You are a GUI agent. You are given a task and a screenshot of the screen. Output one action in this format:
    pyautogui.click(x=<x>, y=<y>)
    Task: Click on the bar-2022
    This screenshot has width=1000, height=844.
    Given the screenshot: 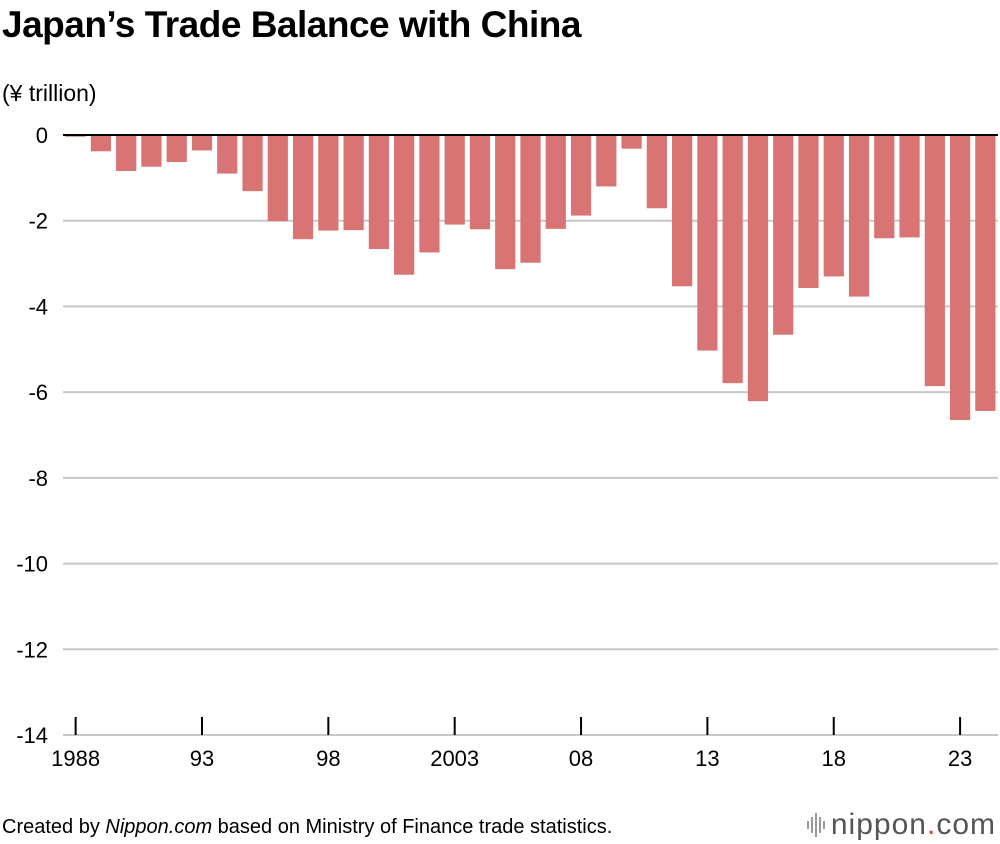 What is the action you would take?
    pyautogui.click(x=934, y=261)
    